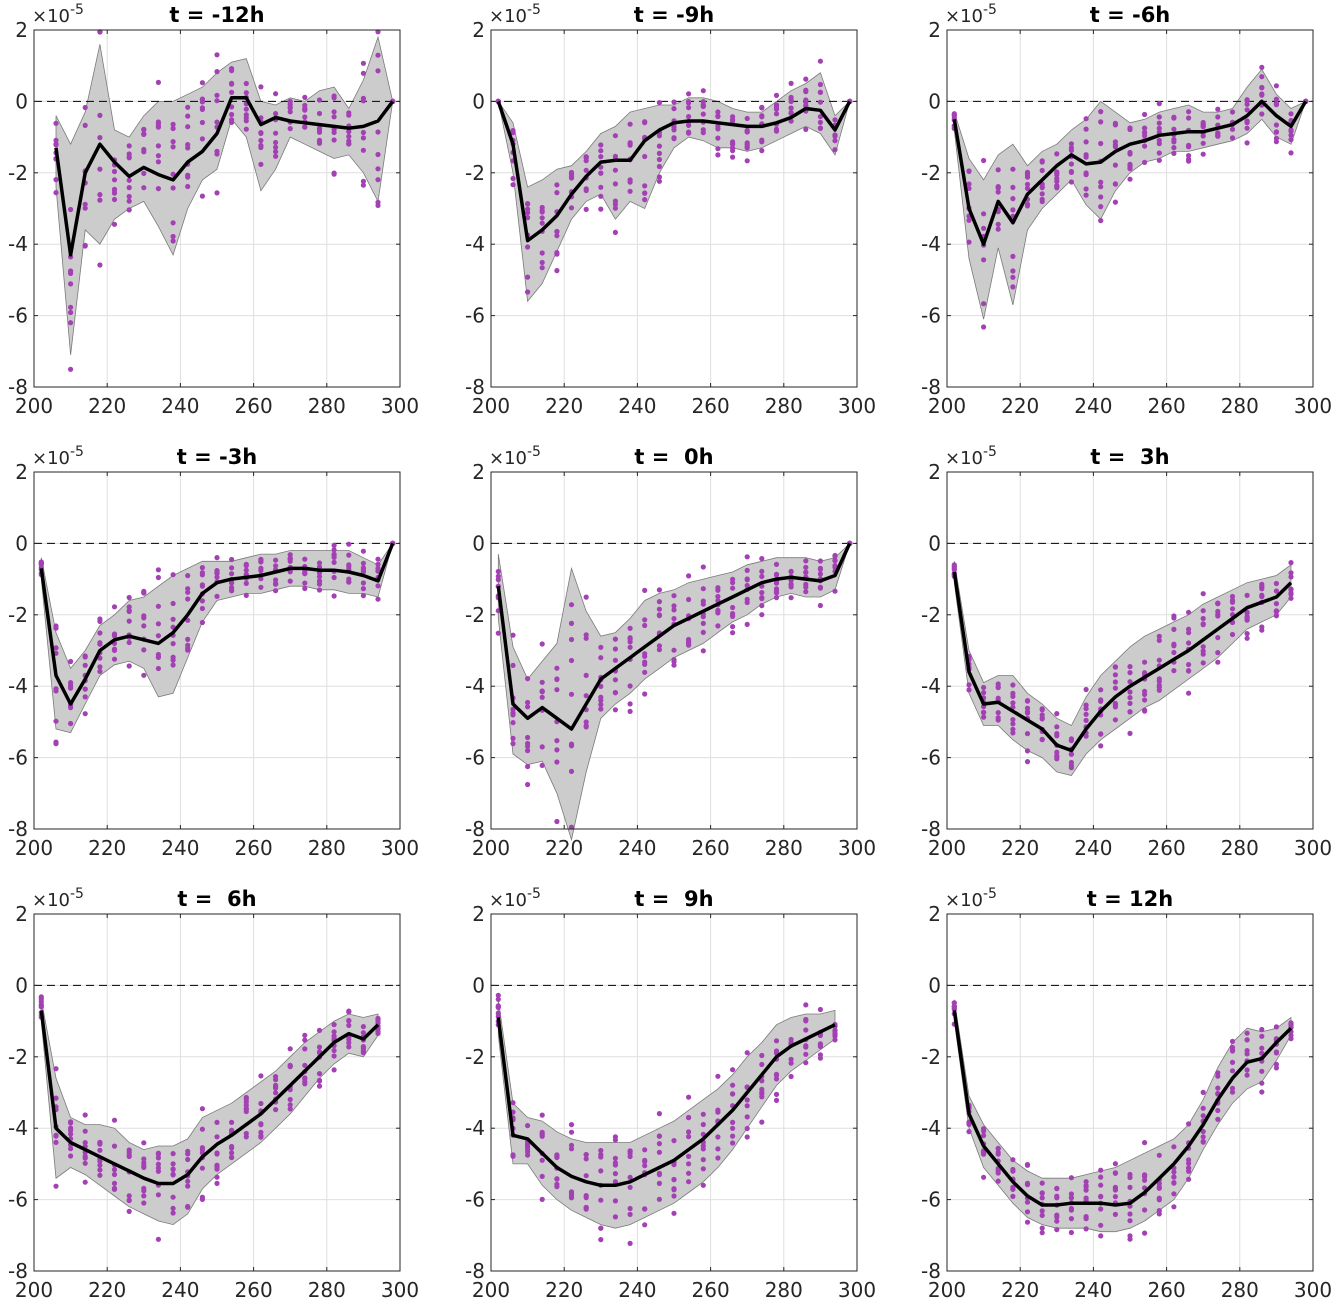  What do you see at coordinates (475, 316) in the screenshot?
I see `y-tick-label: -6` at bounding box center [475, 316].